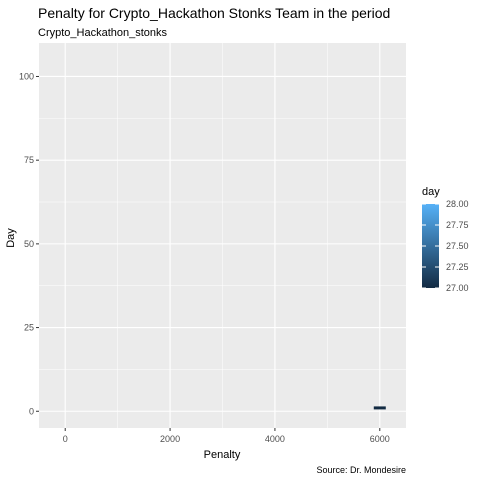 This screenshot has width=480, height=480. I want to click on legend: day 28.00 27.75 27.50 27.25 27.00, so click(445, 239).